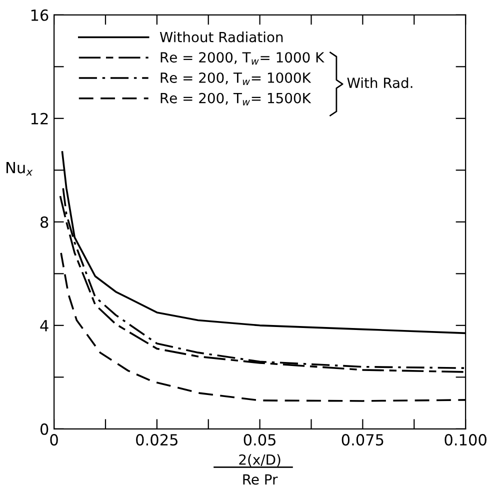  Describe the element at coordinates (39, 15) in the screenshot. I see `y-tick-label: 16` at that location.